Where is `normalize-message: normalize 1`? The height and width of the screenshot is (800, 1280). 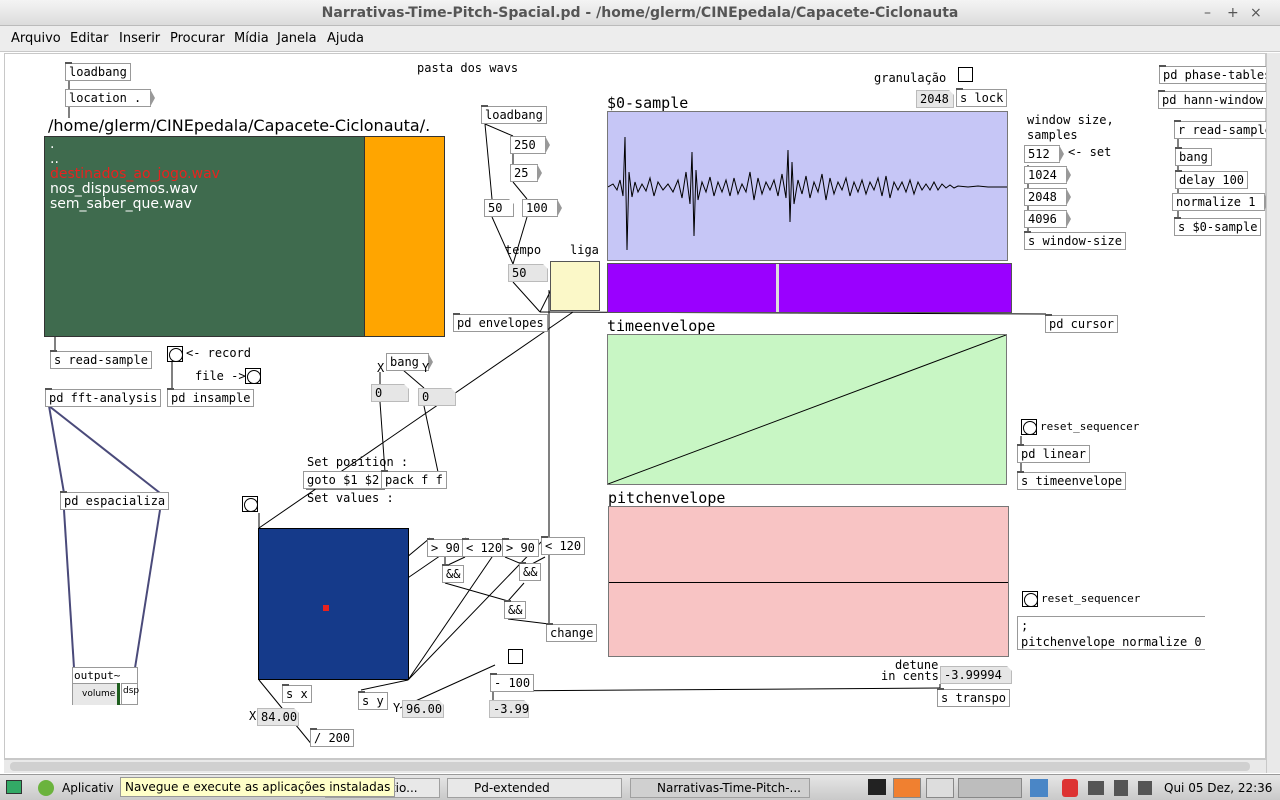
normalize-message: normalize 1 is located at coordinates (1221, 202).